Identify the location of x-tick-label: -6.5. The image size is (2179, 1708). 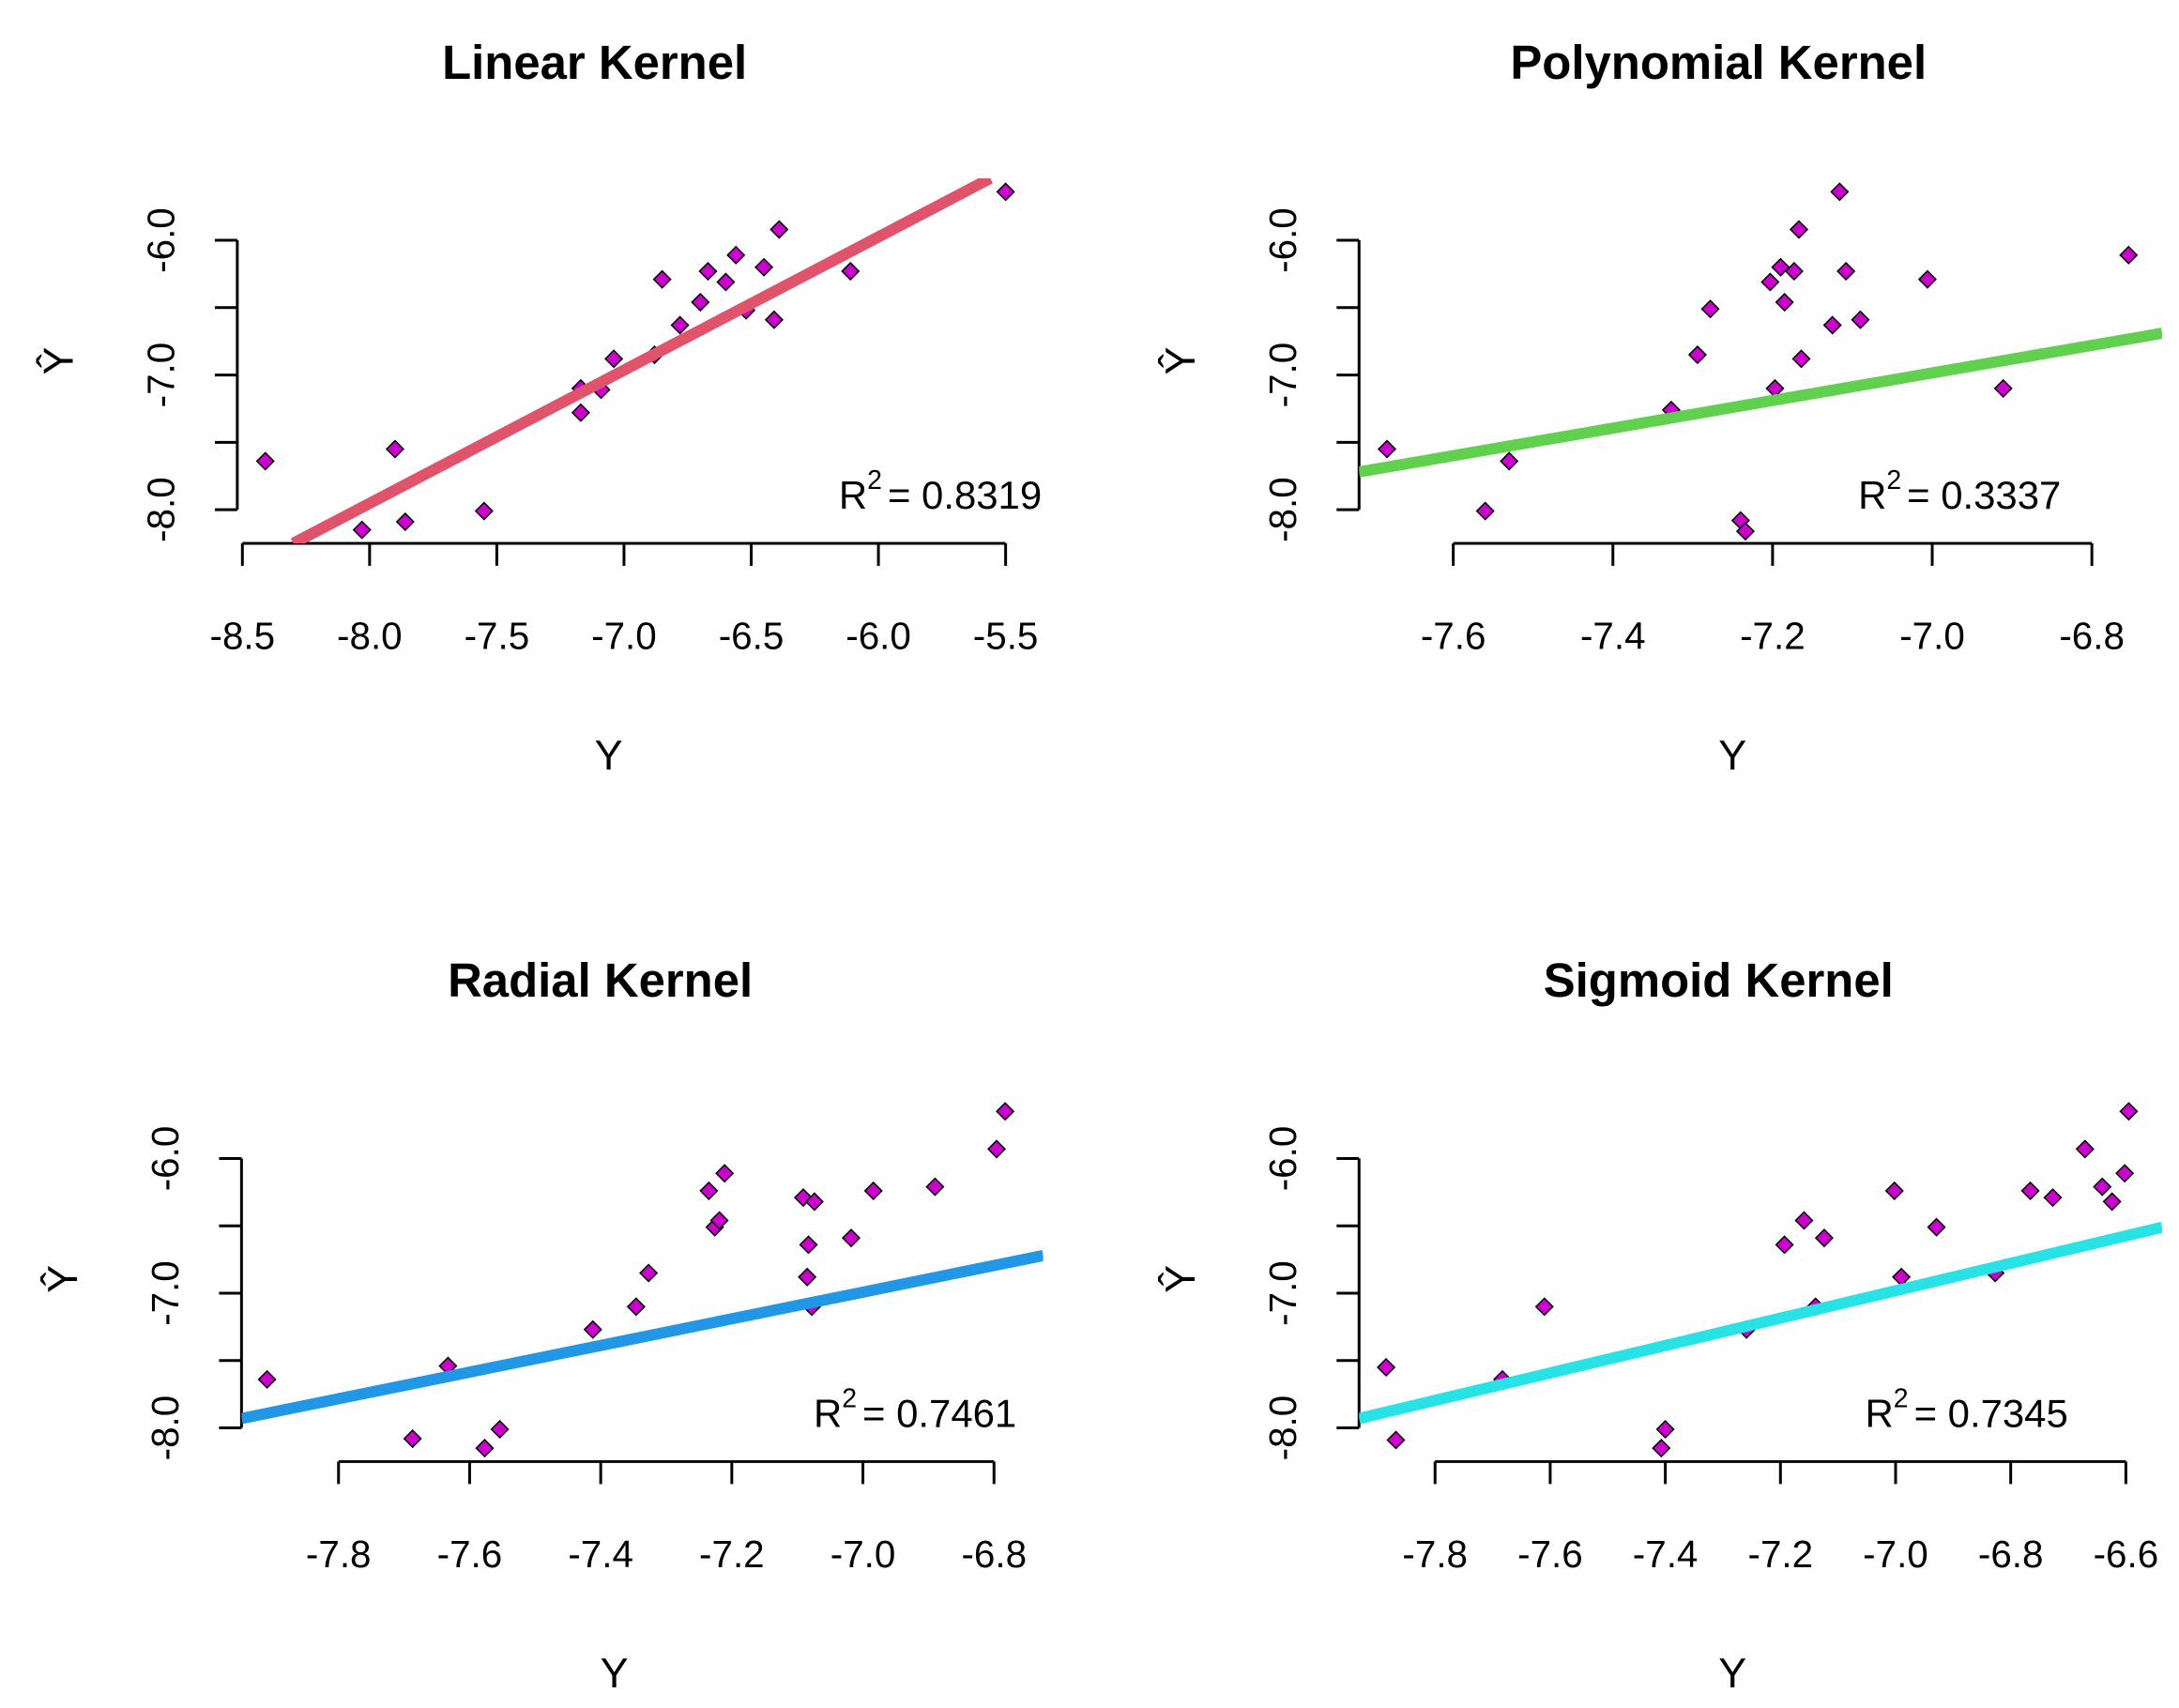
(752, 635).